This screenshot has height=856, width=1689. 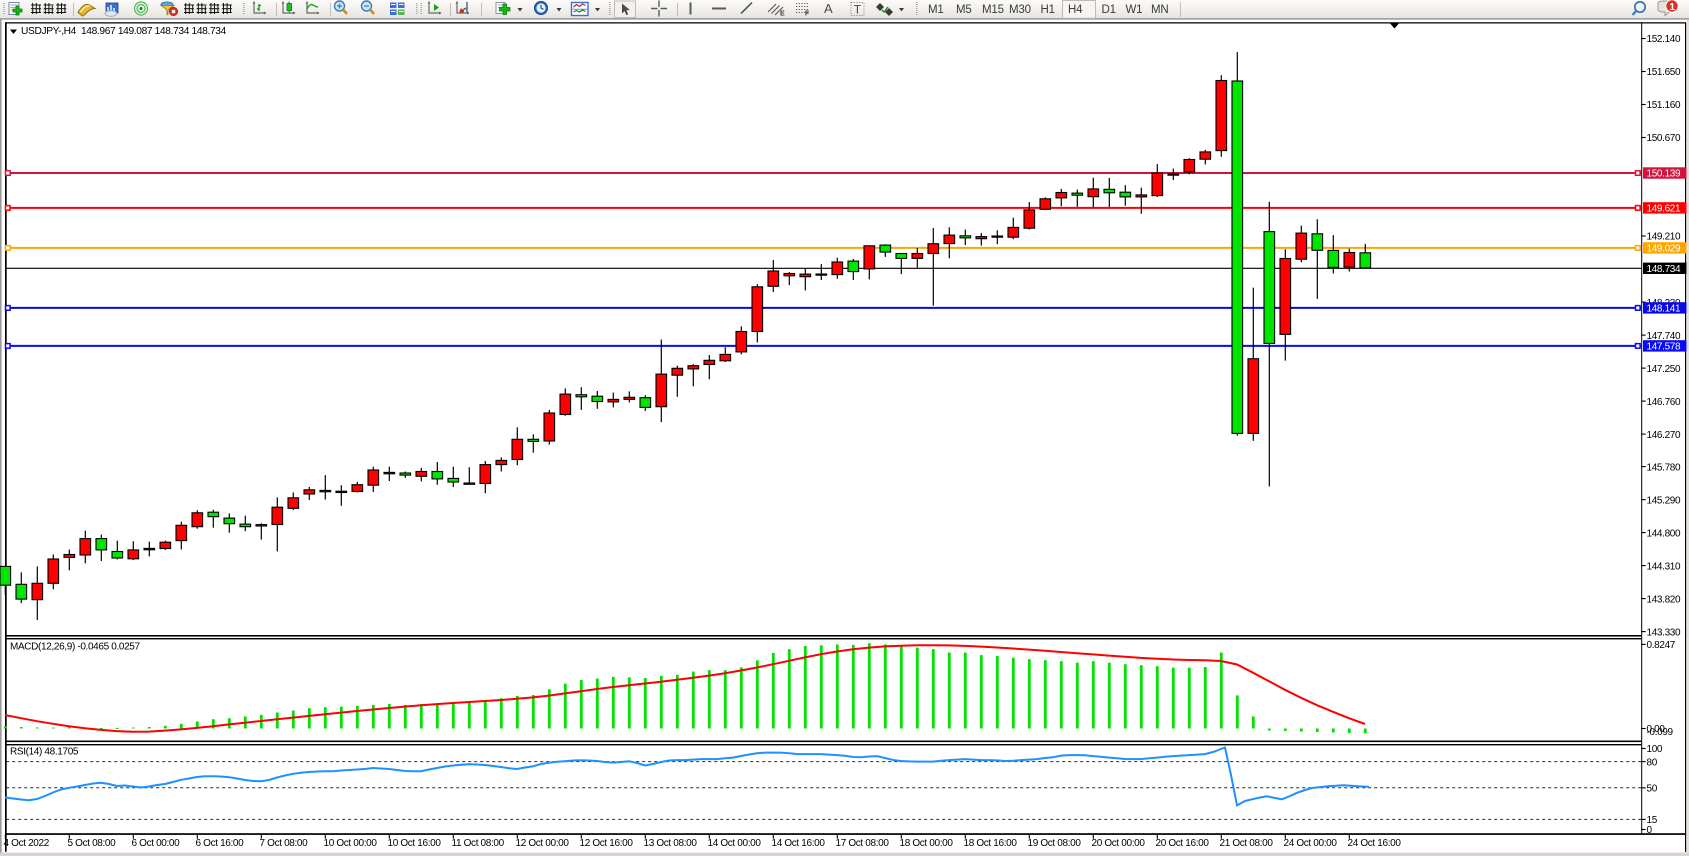 What do you see at coordinates (991, 843) in the screenshot?
I see `svg-text: 18 Oct 16:00` at bounding box center [991, 843].